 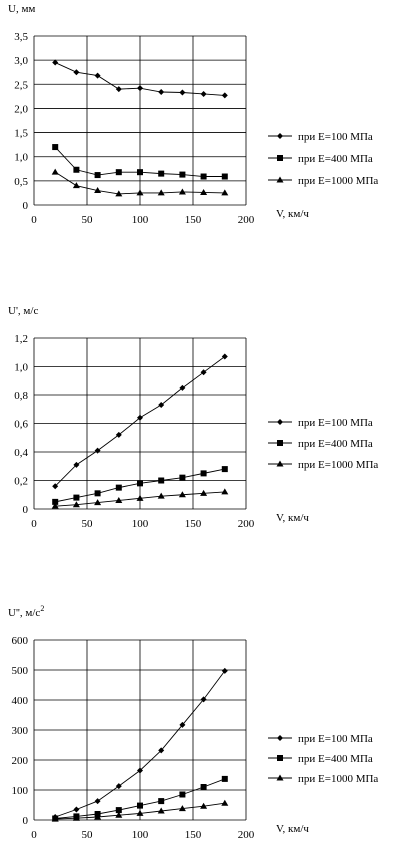 What do you see at coordinates (292, 829) in the screenshot?
I see `x-axis-label: V, км/ч` at bounding box center [292, 829].